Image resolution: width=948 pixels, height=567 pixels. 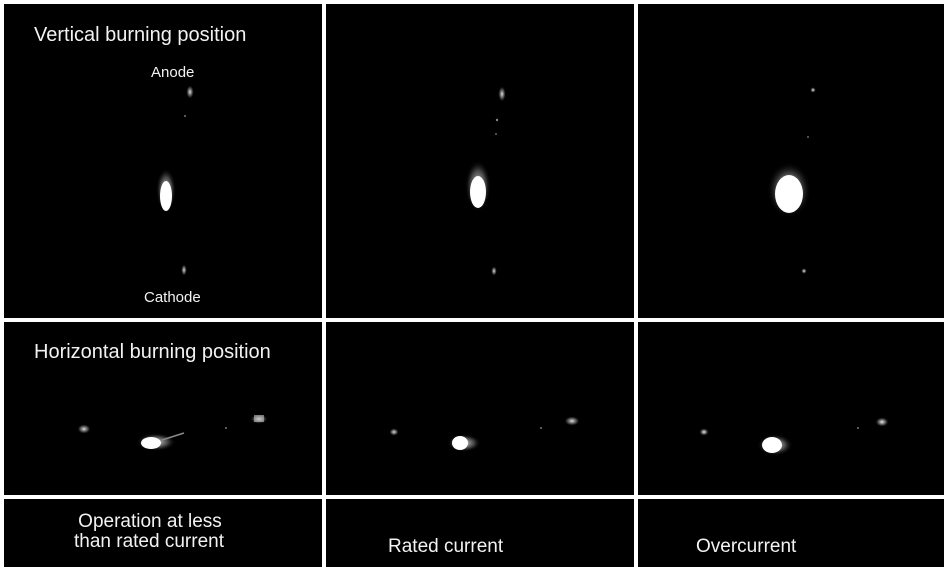 What do you see at coordinates (480, 533) in the screenshot?
I see `caption-cell-rated-current: Rated current` at bounding box center [480, 533].